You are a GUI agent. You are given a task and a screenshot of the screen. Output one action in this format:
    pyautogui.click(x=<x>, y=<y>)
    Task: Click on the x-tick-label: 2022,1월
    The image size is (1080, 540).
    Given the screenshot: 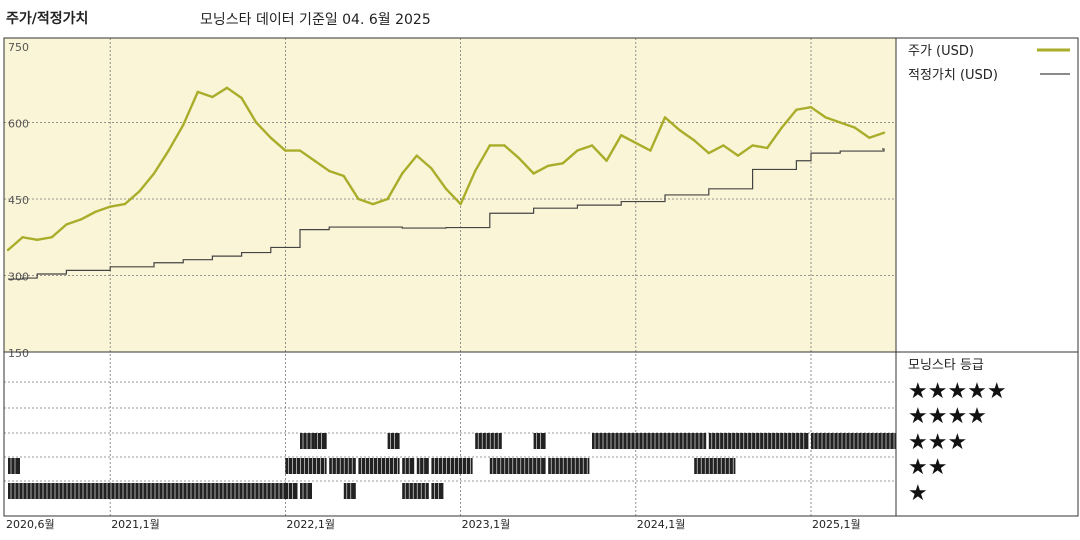 What is the action you would take?
    pyautogui.click(x=310, y=524)
    